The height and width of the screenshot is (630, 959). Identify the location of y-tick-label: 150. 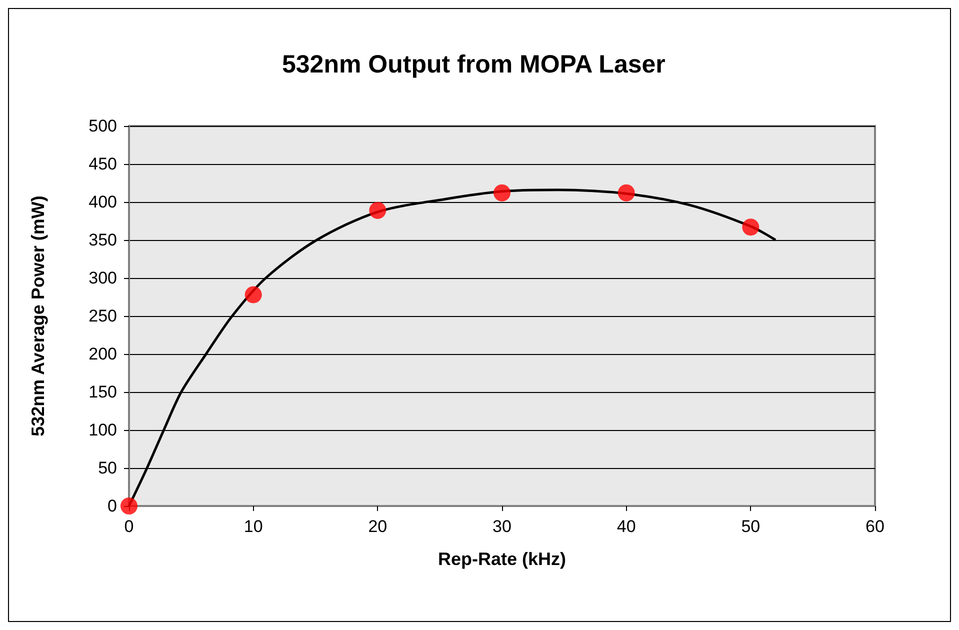
(102, 392).